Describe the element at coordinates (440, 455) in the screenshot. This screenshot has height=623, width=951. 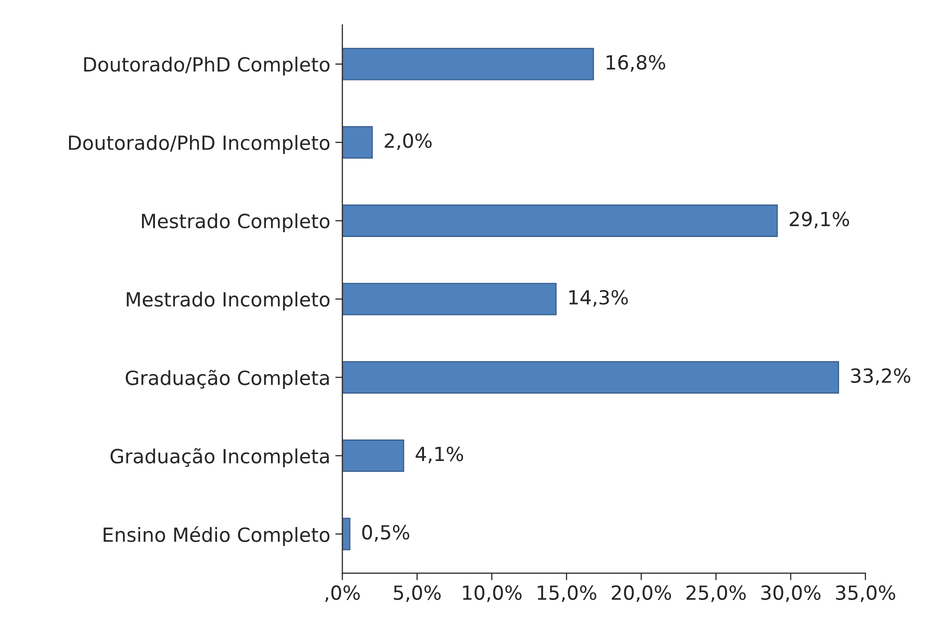
I see `data-label: 4,1%` at that location.